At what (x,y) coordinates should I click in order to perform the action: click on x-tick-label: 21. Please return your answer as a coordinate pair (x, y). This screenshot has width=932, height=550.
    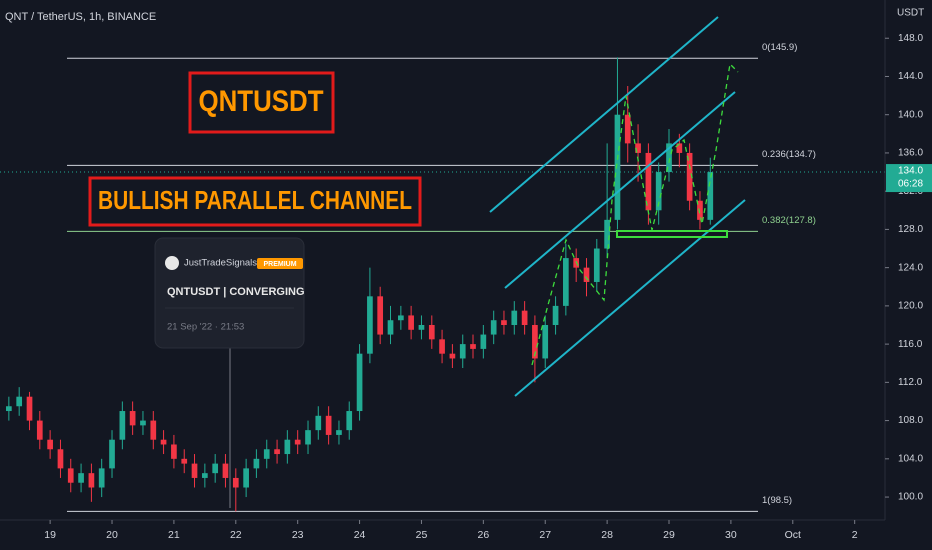
    Looking at the image, I should click on (174, 535).